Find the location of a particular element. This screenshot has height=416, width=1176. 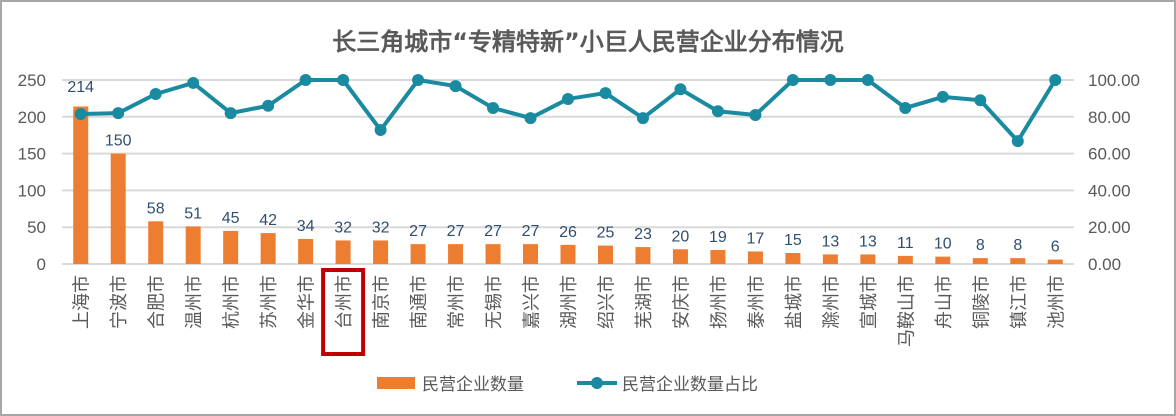

y-left-tick-label: 50 is located at coordinates (36, 227).